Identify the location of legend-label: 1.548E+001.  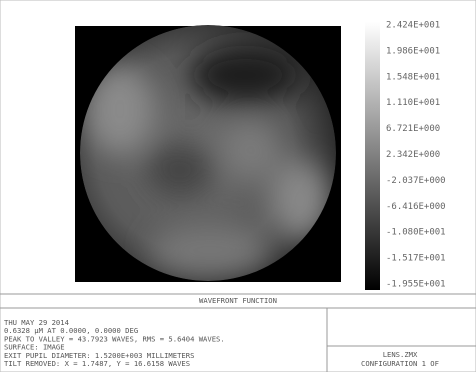
(413, 77).